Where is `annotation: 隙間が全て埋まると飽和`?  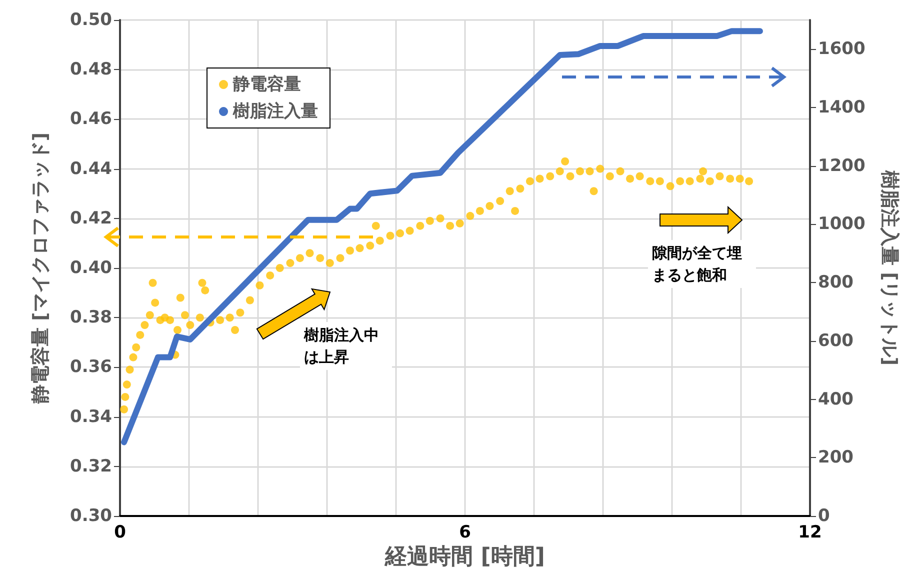
annotation: 隙間が全て埋まると飽和 is located at coordinates (702, 264).